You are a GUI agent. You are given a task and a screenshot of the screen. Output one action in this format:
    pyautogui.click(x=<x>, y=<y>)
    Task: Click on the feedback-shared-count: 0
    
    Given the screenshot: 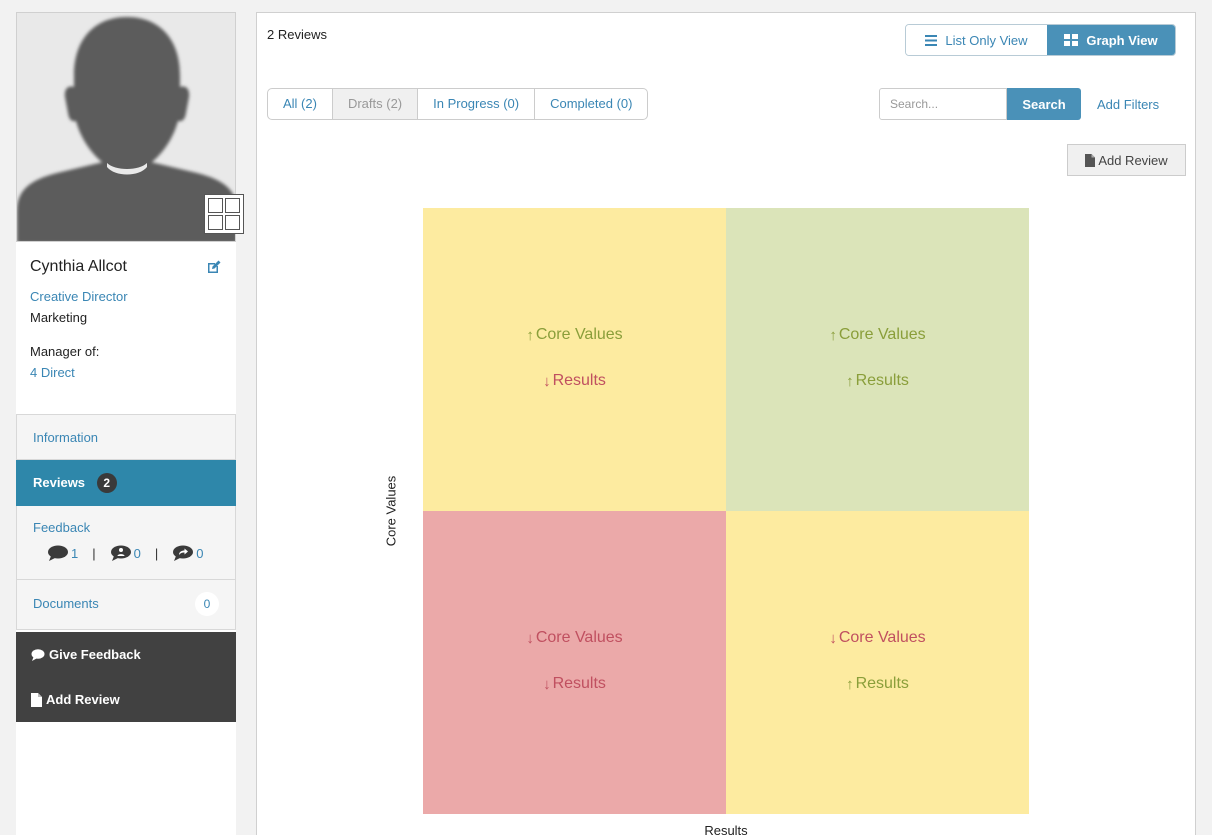 What is the action you would take?
    pyautogui.click(x=200, y=553)
    